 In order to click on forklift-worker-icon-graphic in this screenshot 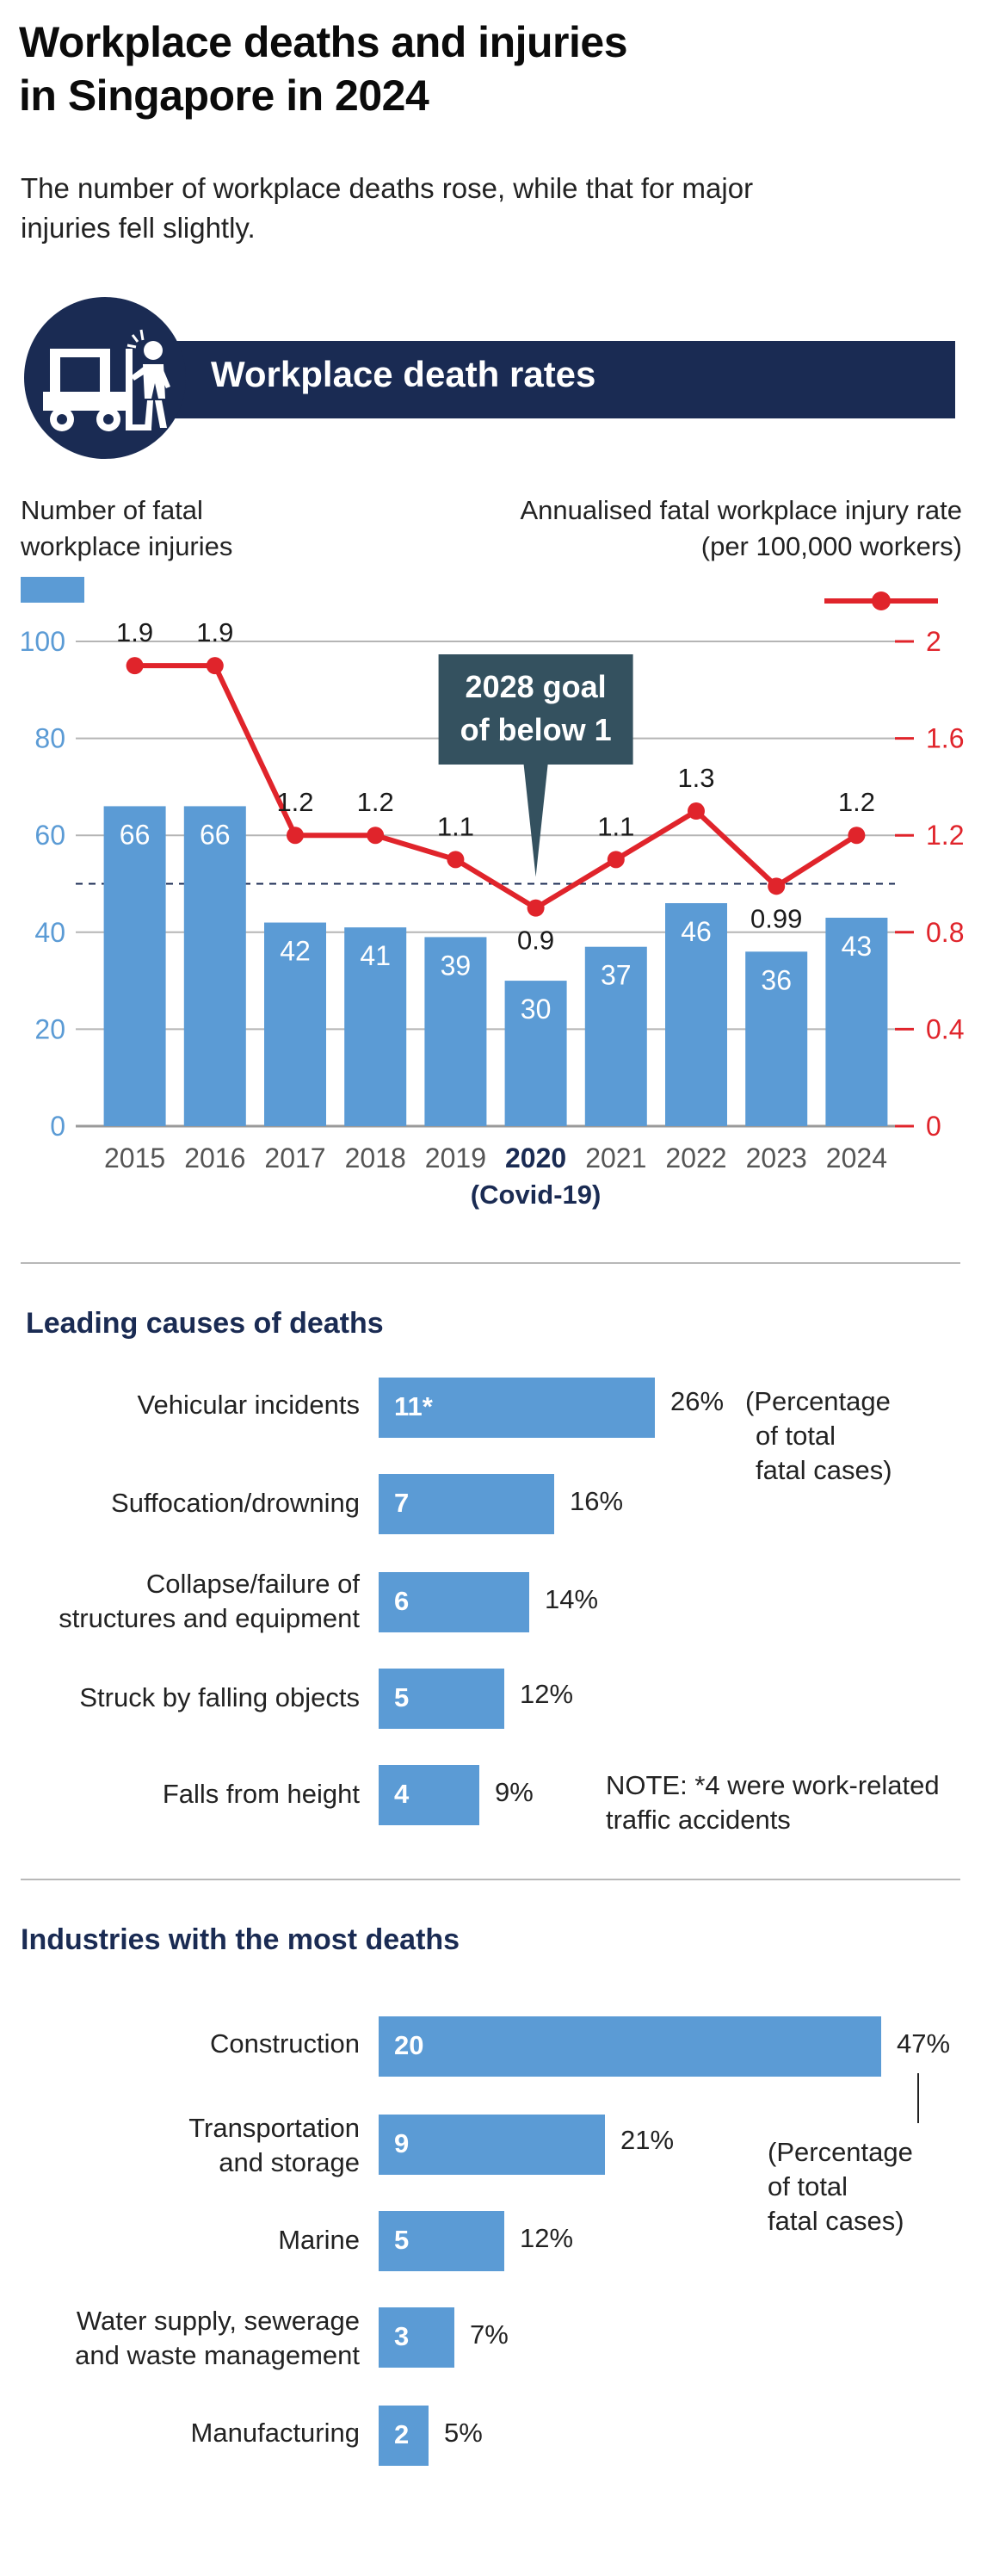, I will do `click(106, 380)`.